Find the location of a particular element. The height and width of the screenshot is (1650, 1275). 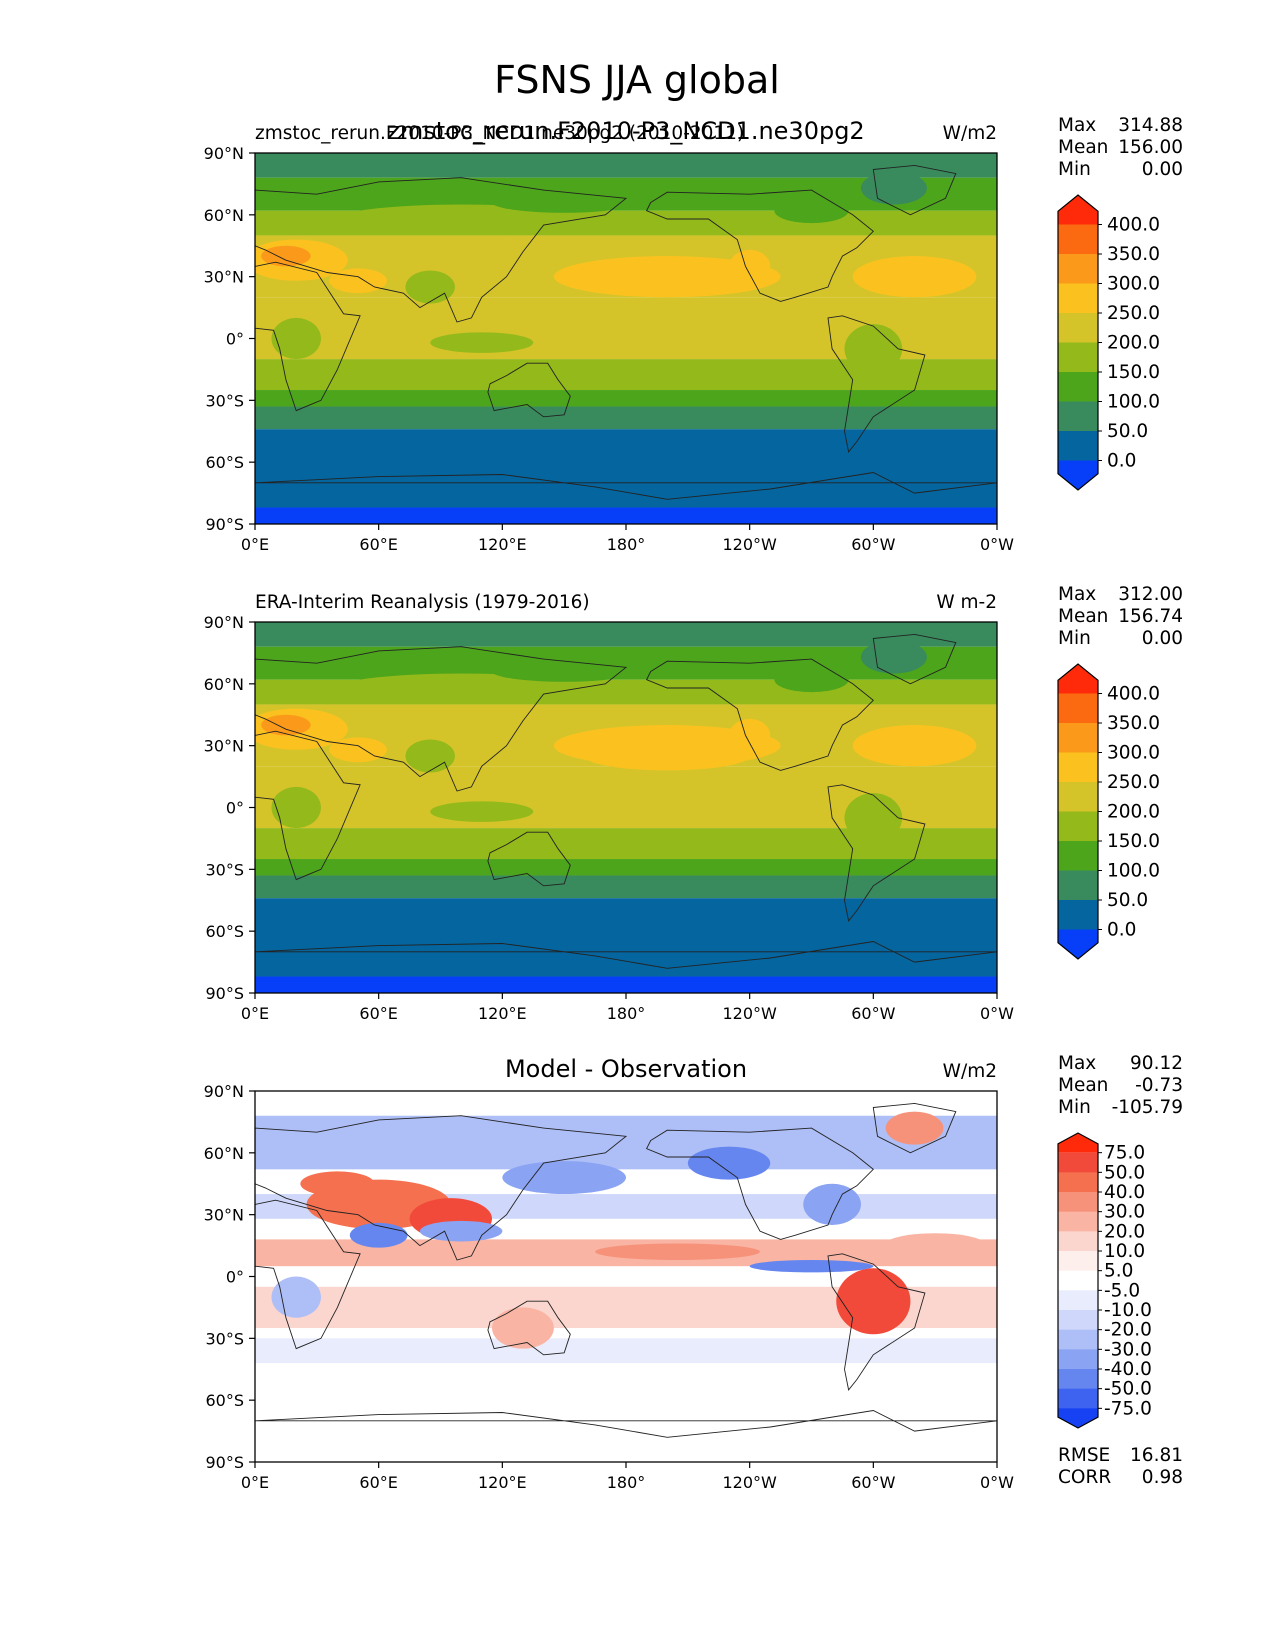

colorbar-tick-label: 20.0 is located at coordinates (1124, 1231).